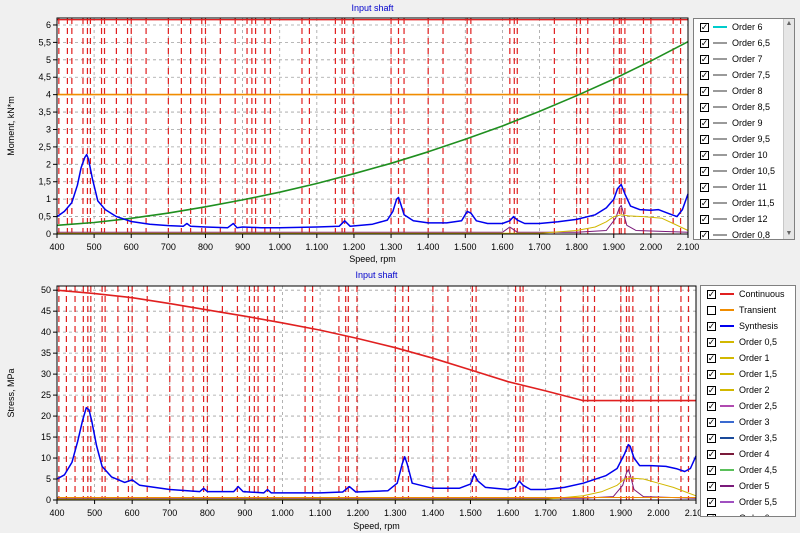 The width and height of the screenshot is (800, 533). I want to click on stress-legend-item: ✓ Order 3,5, so click(748, 438).